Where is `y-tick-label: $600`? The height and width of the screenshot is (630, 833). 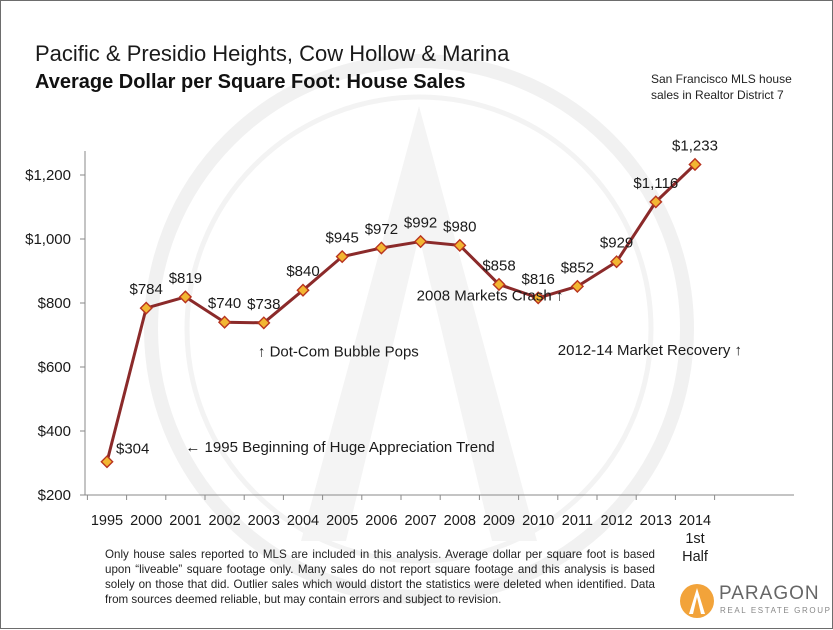
y-tick-label: $600 is located at coordinates (54, 367).